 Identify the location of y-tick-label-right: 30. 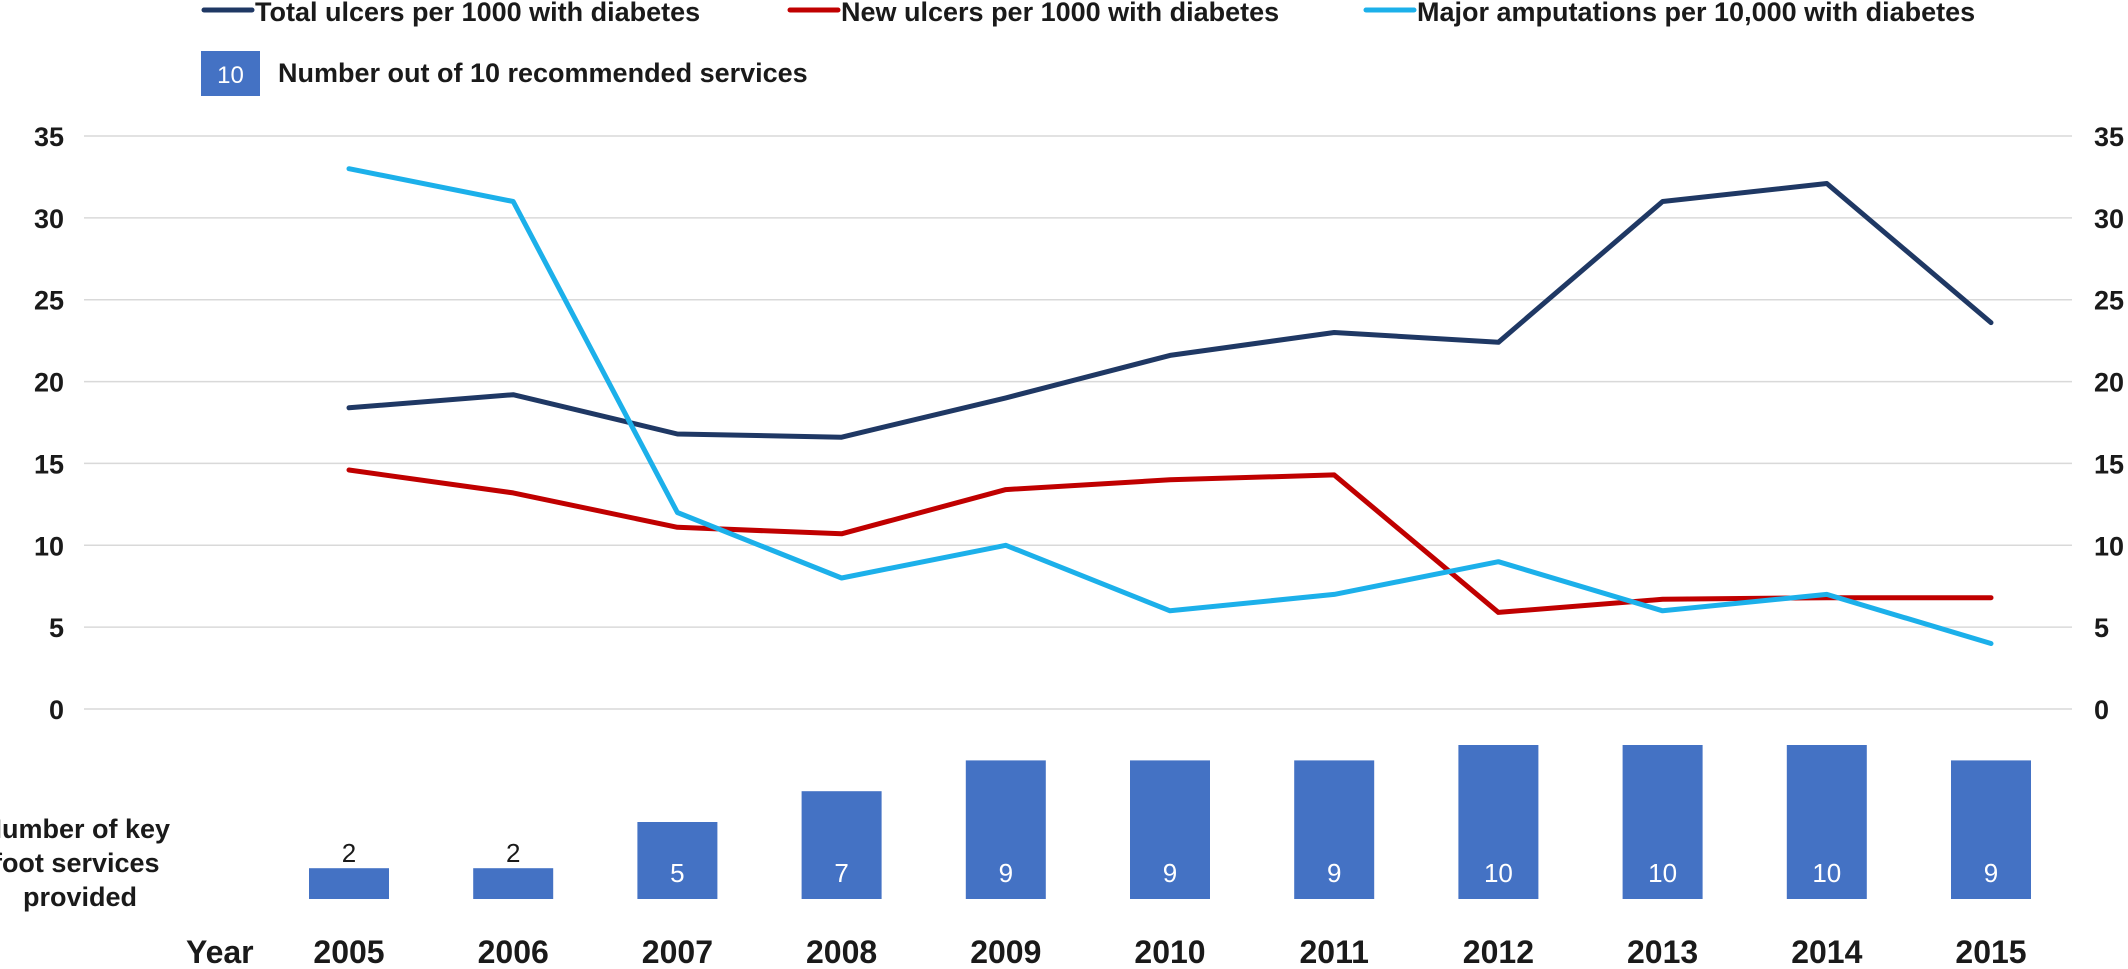
(2109, 219).